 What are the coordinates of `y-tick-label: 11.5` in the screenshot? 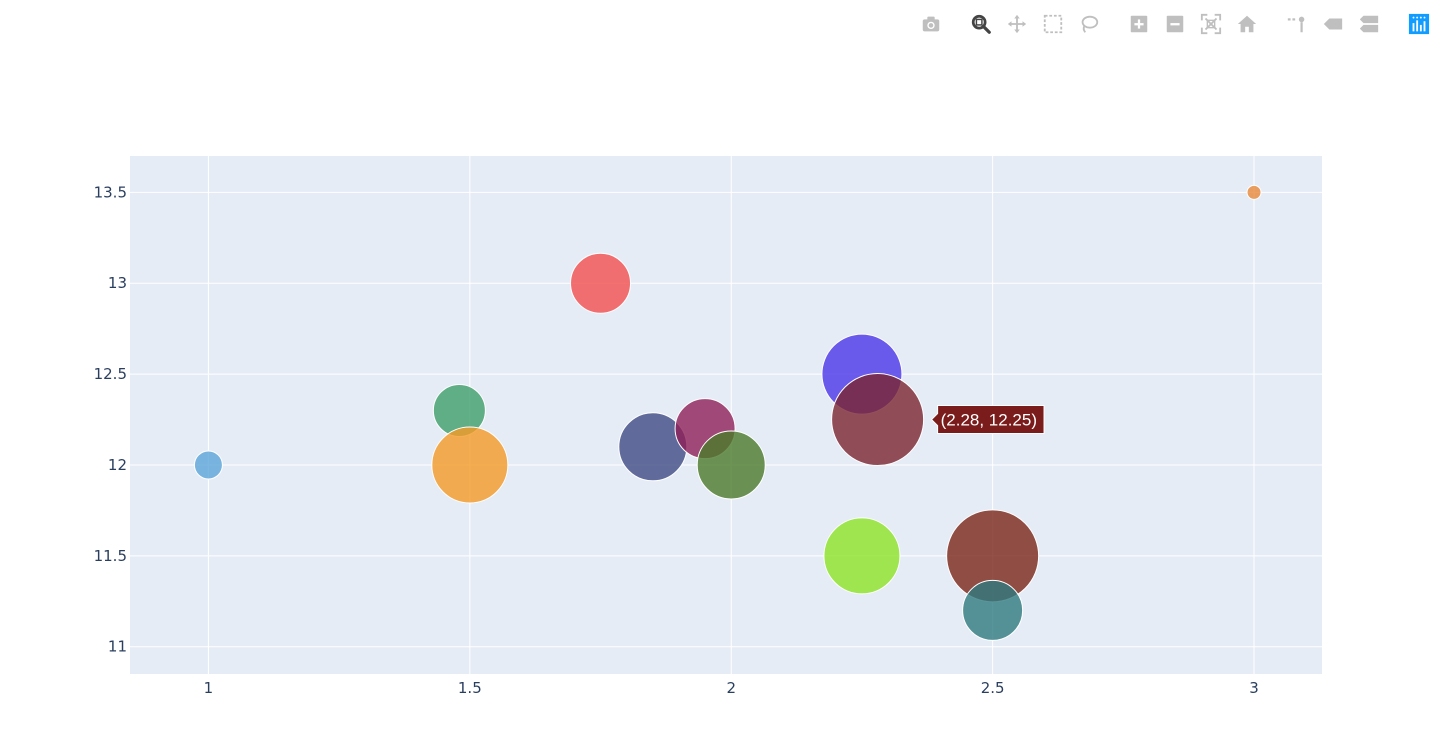 It's located at (110, 556).